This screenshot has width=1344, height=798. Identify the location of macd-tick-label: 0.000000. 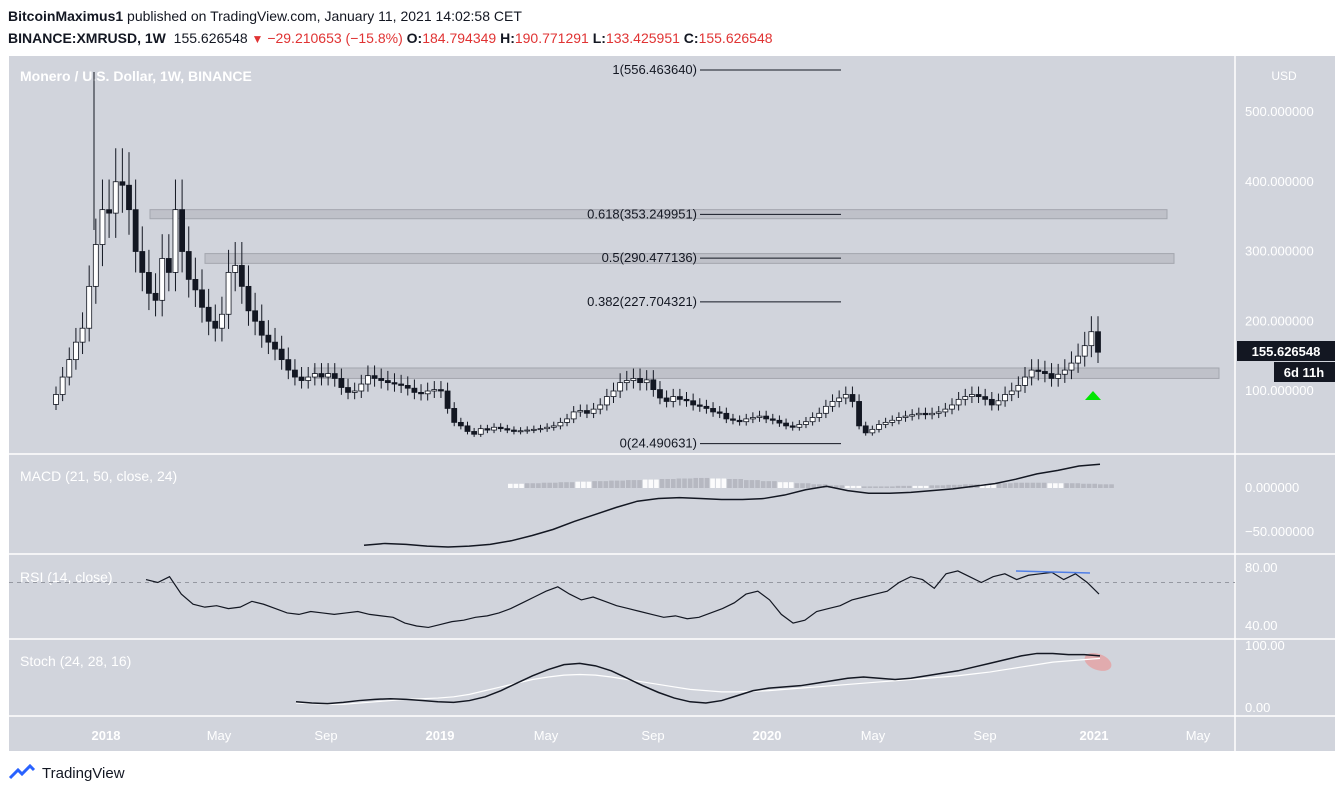
(1272, 487).